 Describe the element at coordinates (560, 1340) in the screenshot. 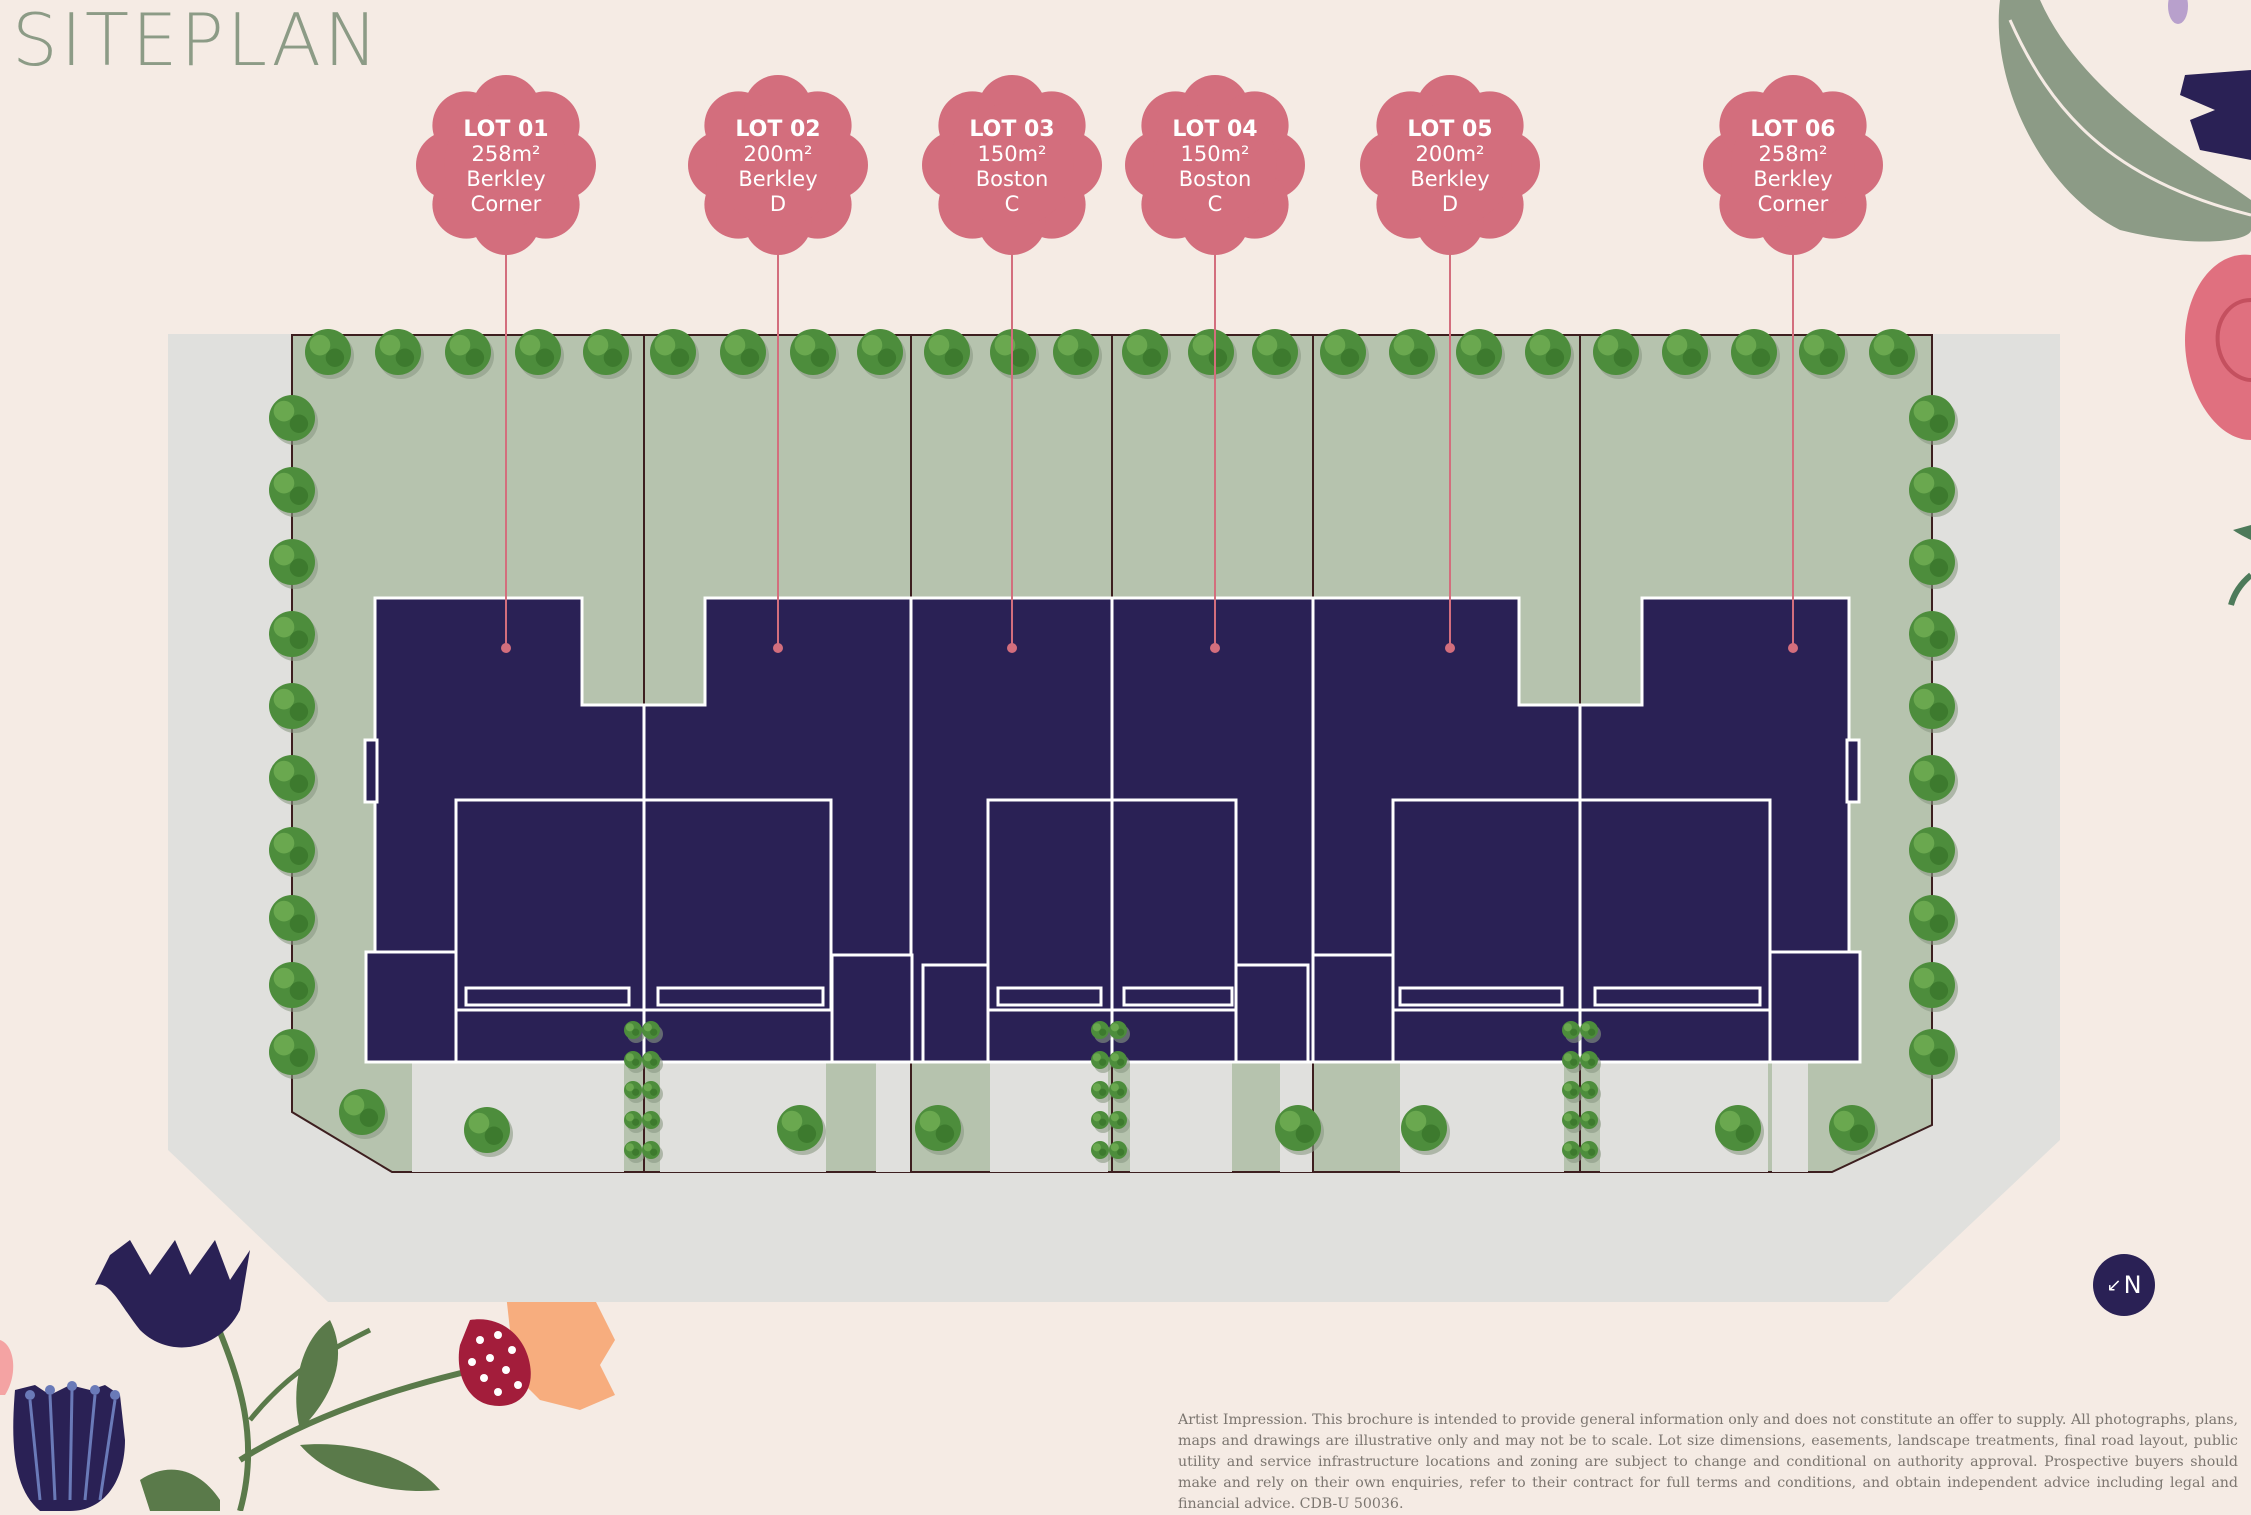

I see `orange-flower-decoration` at that location.